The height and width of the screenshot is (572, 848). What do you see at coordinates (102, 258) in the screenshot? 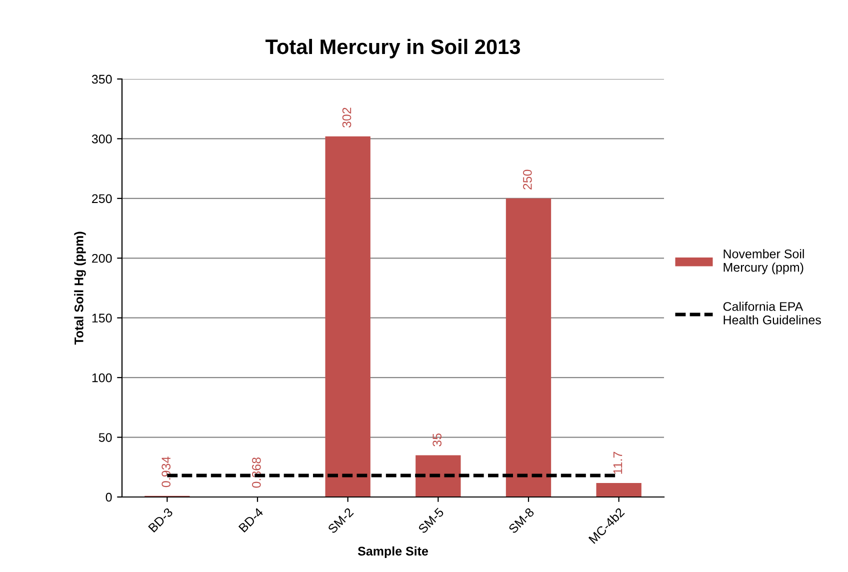
I see `y-tick-label: 200` at bounding box center [102, 258].